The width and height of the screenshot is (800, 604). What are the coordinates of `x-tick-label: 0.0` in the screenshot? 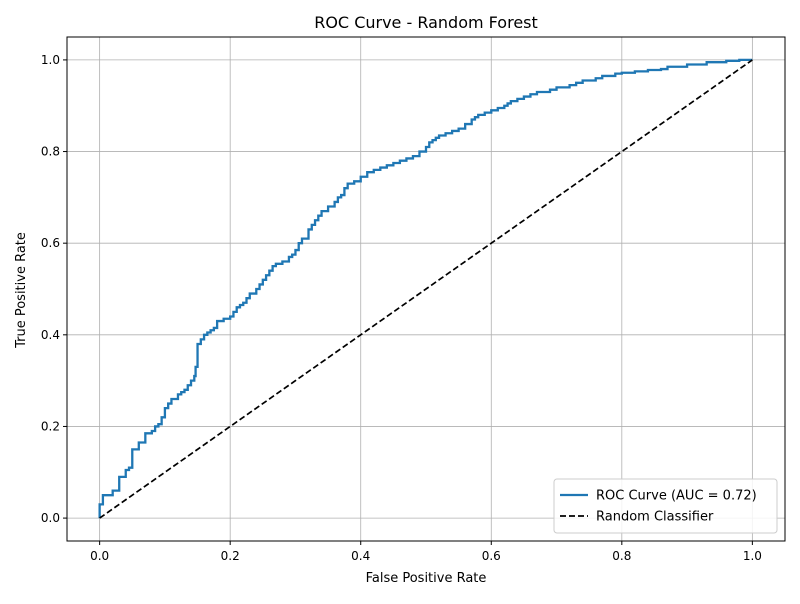 It's located at (99, 556).